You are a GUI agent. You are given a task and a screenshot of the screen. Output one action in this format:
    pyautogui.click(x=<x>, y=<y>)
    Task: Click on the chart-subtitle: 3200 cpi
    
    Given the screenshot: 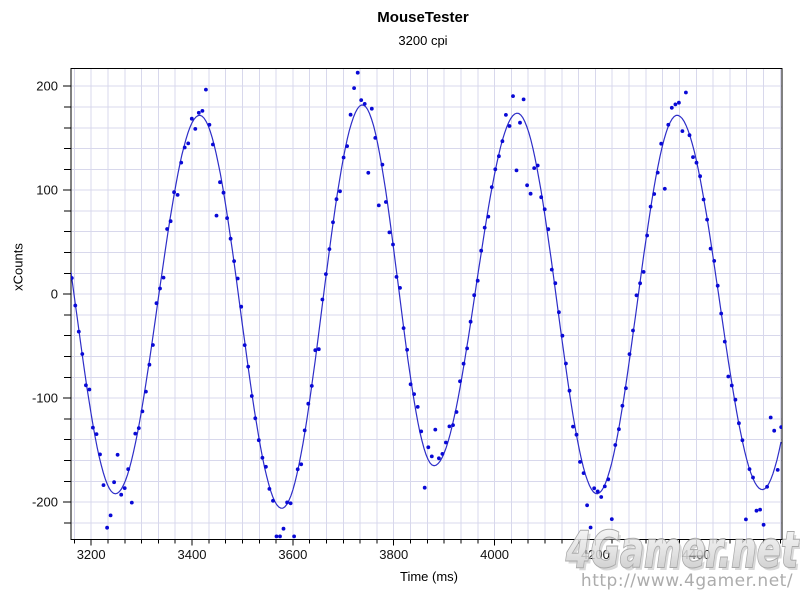 What is the action you would take?
    pyautogui.click(x=423, y=40)
    